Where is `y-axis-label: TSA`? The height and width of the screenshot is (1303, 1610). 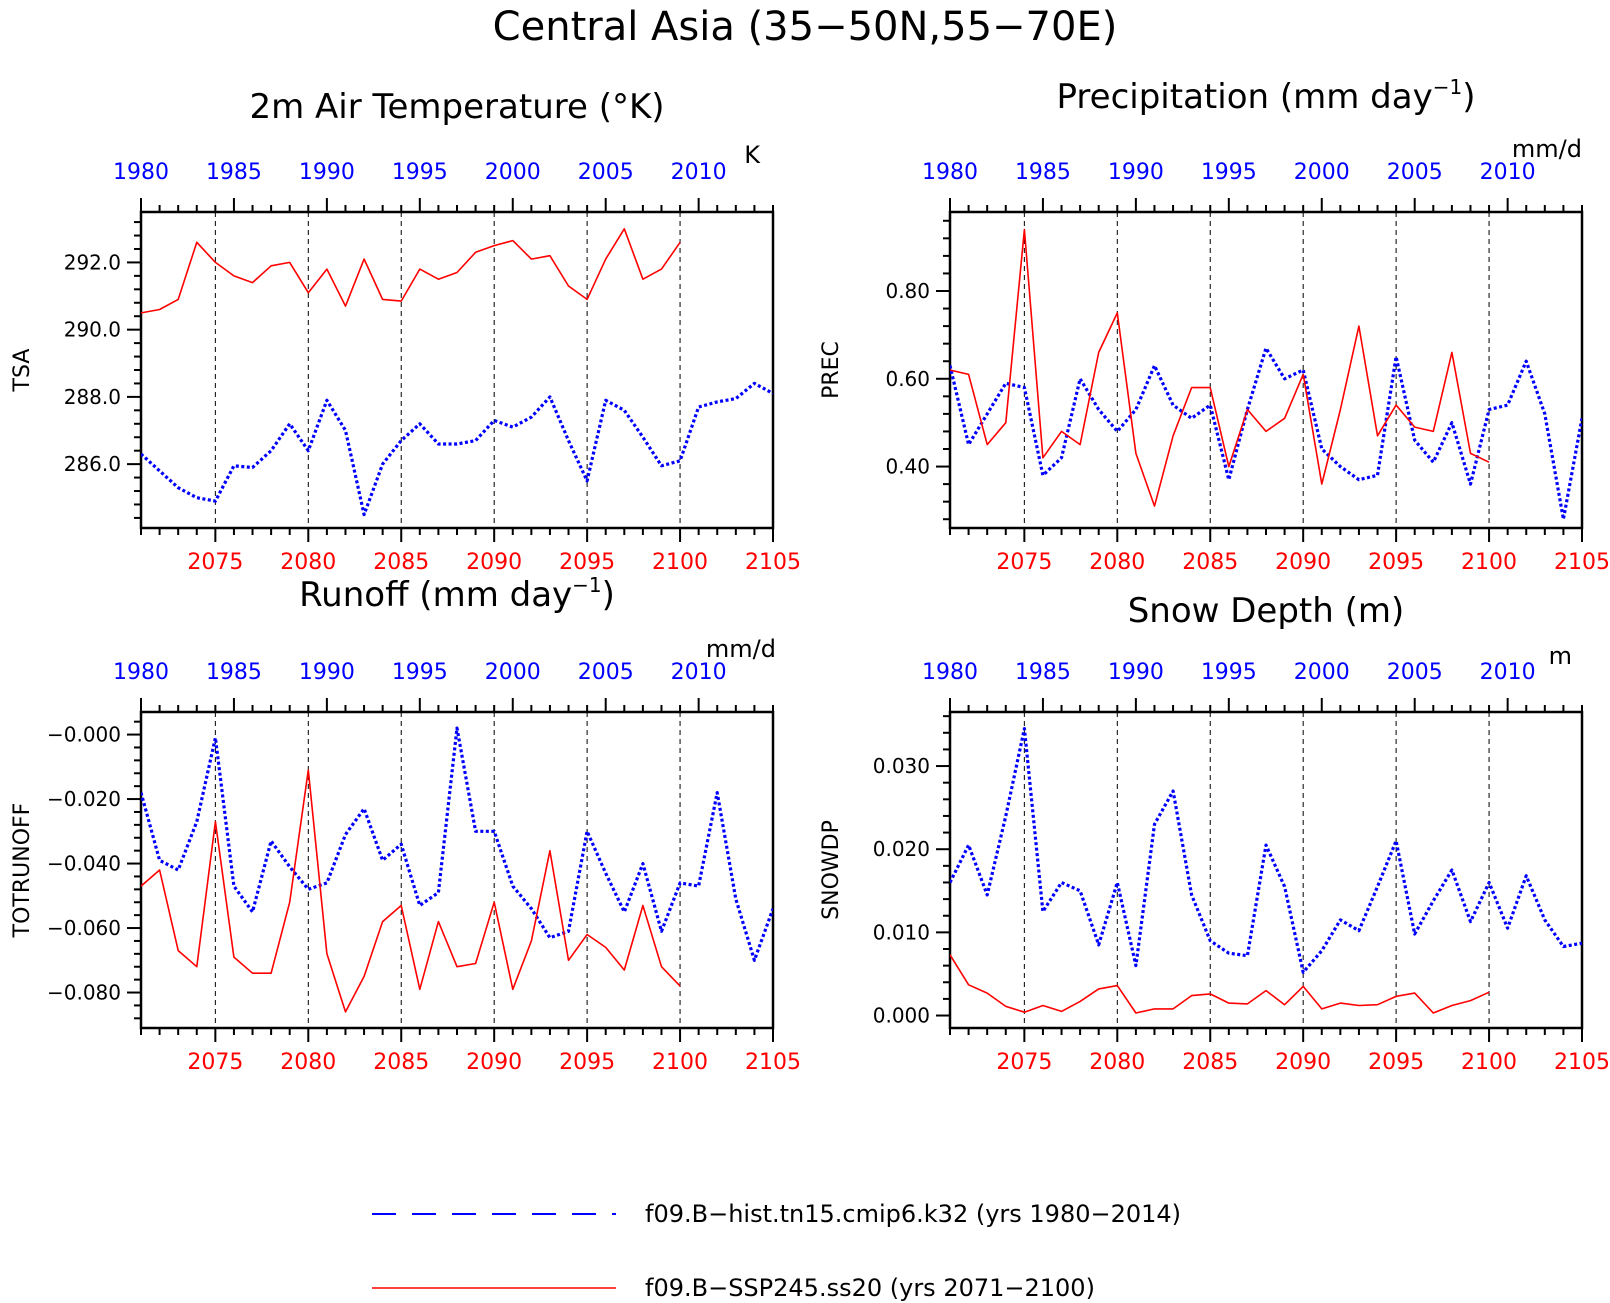
y-axis-label: TSA is located at coordinates (22, 371).